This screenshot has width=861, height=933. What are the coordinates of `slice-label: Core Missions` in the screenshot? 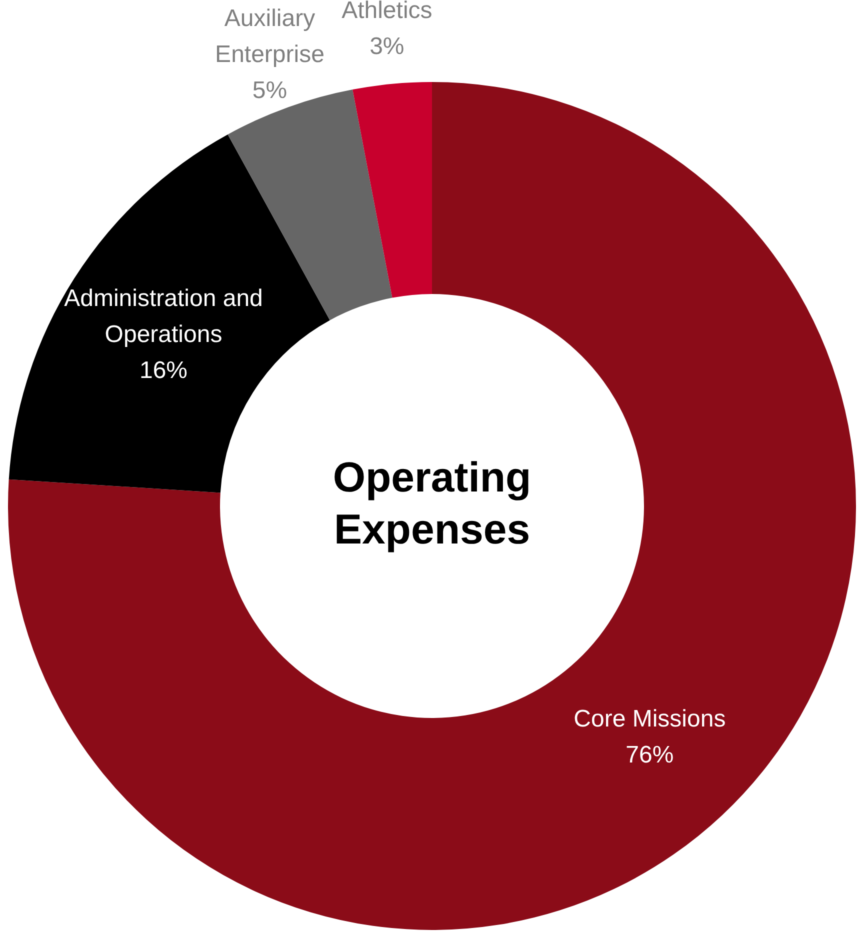 It's located at (650, 718).